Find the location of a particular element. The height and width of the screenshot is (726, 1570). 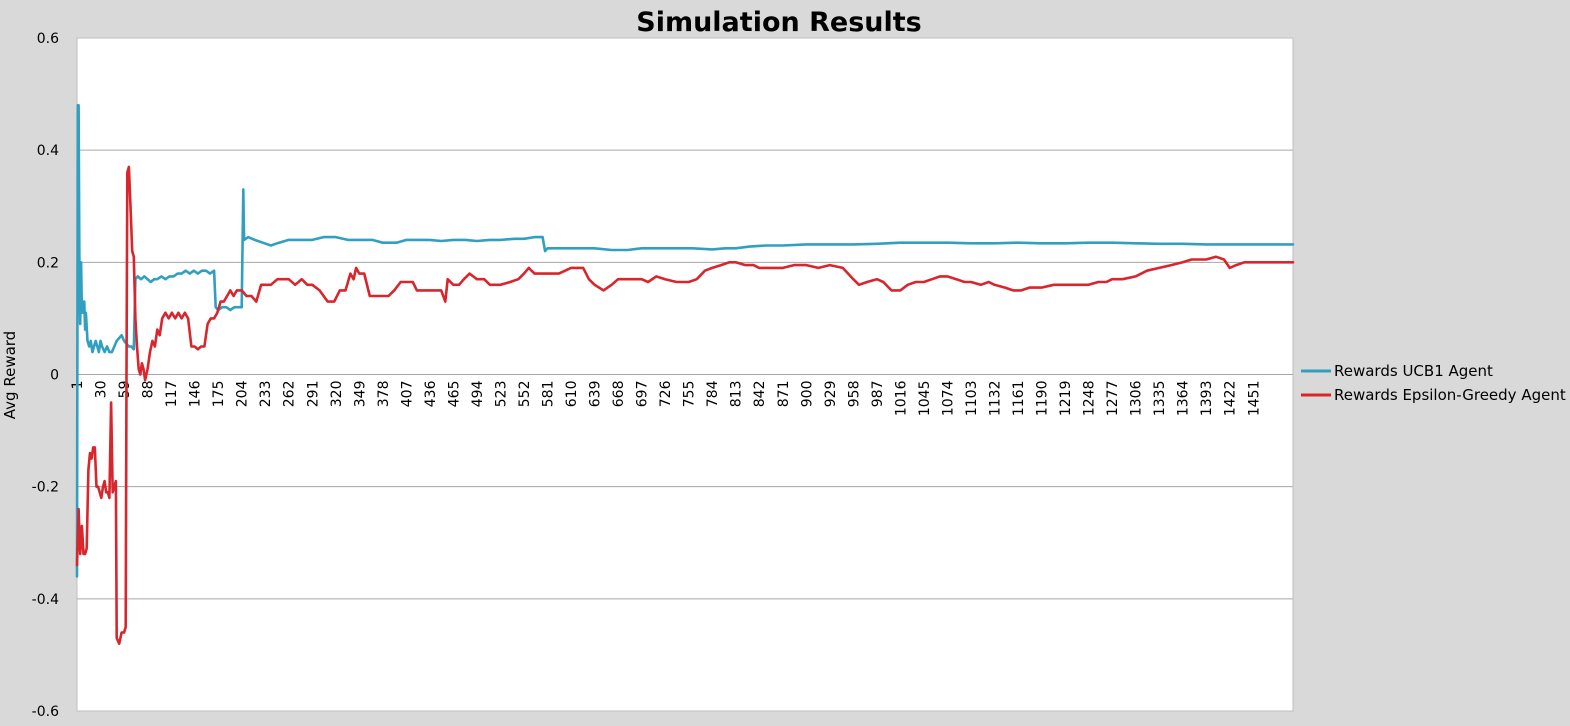

x-tick-label: 958 is located at coordinates (854, 394).